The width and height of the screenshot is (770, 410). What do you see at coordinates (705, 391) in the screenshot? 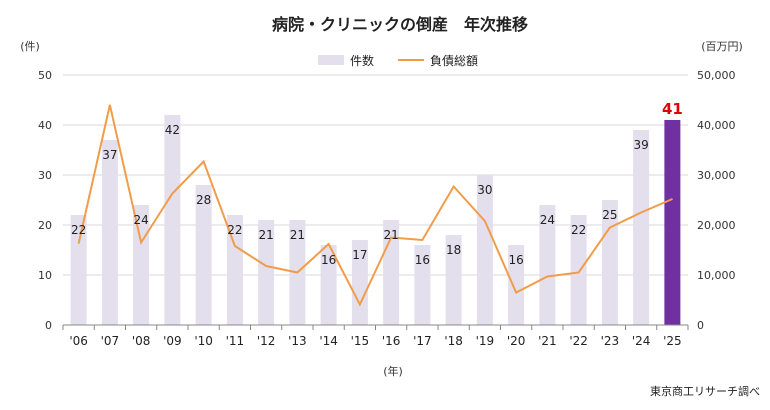
I see `source-note: 東京商工リサーチ調べ` at bounding box center [705, 391].